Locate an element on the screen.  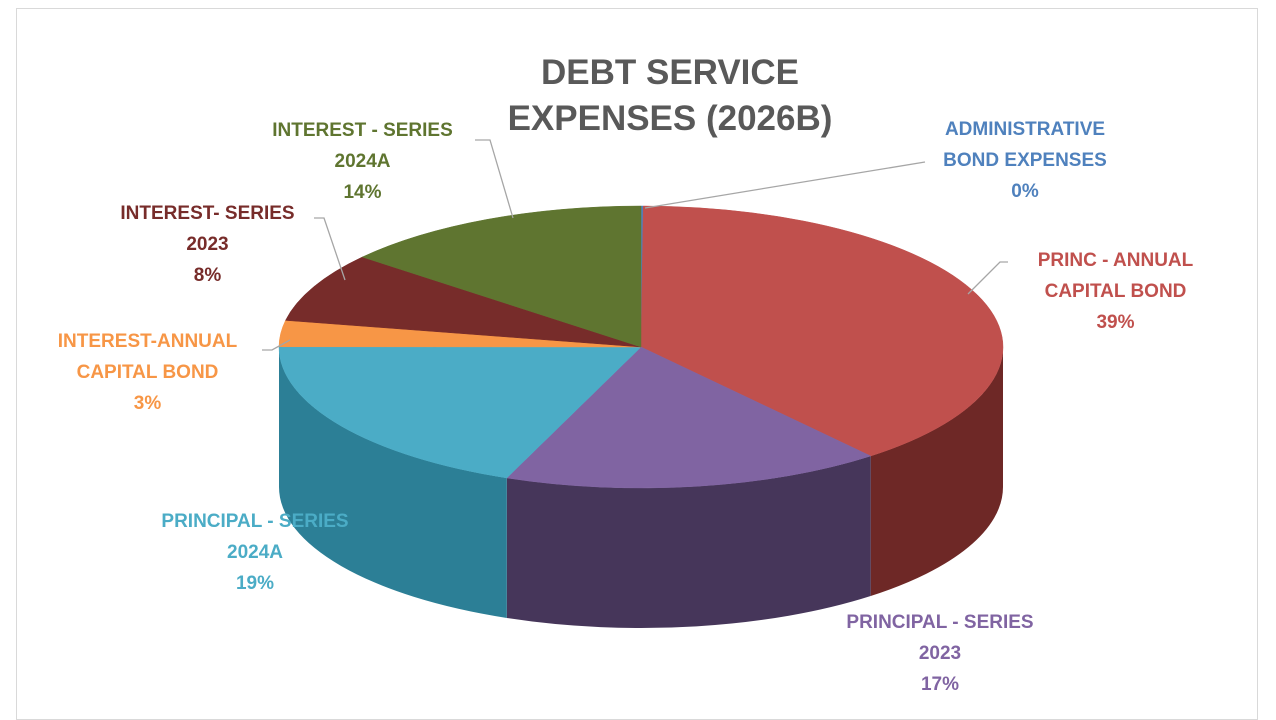
label-administrative: ADMINISTRATIVE BOND EXPENSES 0% is located at coordinates (1025, 160).